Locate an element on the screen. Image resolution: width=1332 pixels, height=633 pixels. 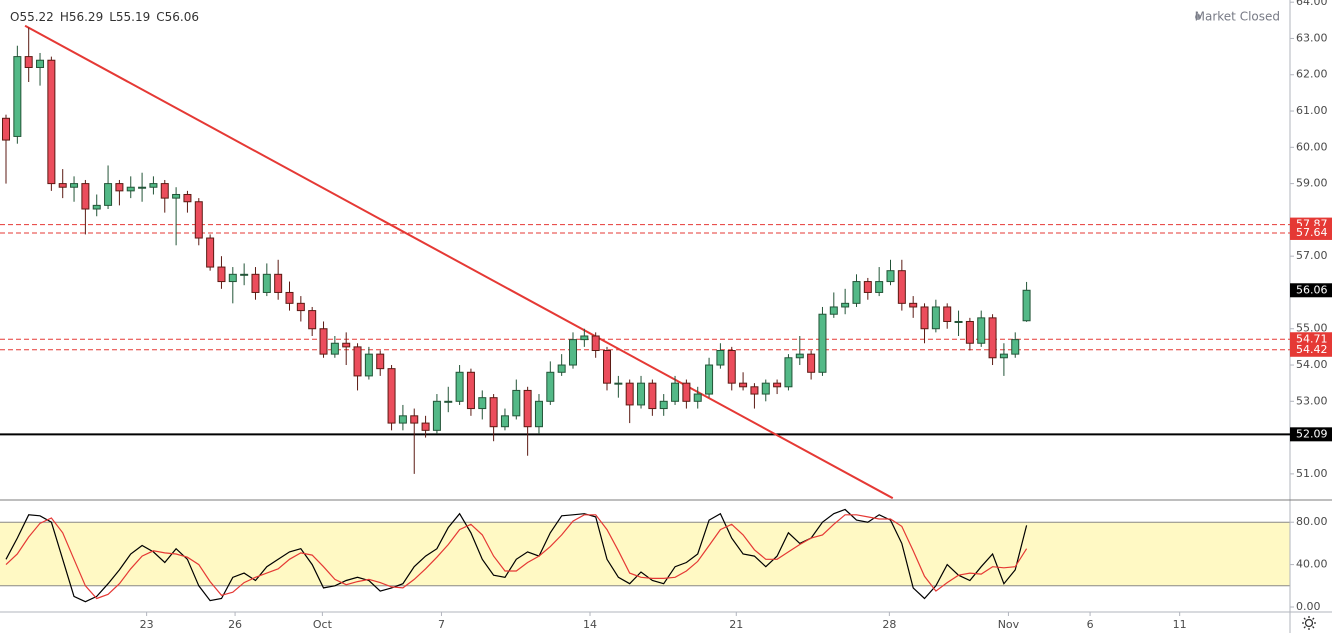
y-tick-label: 53.00 is located at coordinates (1312, 400).